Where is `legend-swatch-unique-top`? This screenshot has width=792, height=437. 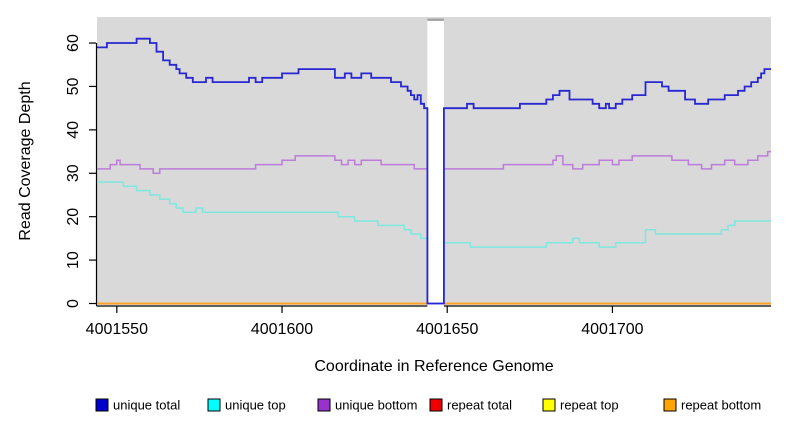 legend-swatch-unique-top is located at coordinates (214, 405).